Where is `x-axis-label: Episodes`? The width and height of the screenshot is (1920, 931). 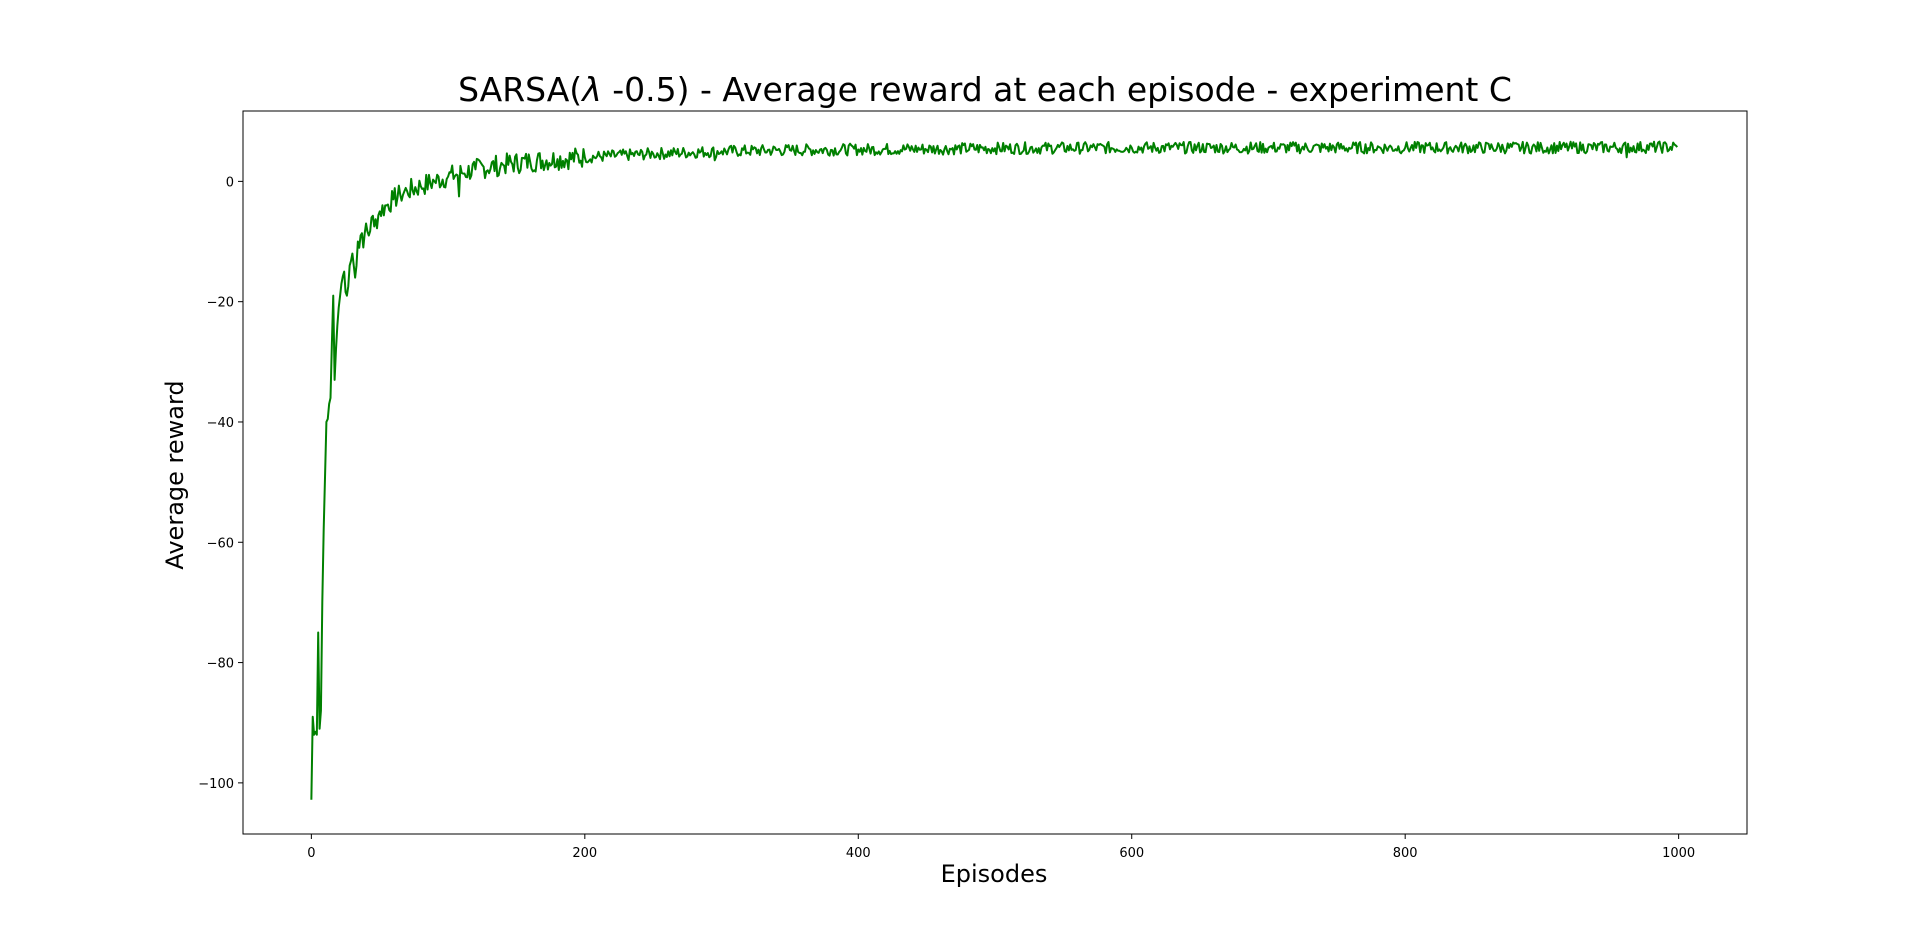
x-axis-label: Episodes is located at coordinates (994, 874).